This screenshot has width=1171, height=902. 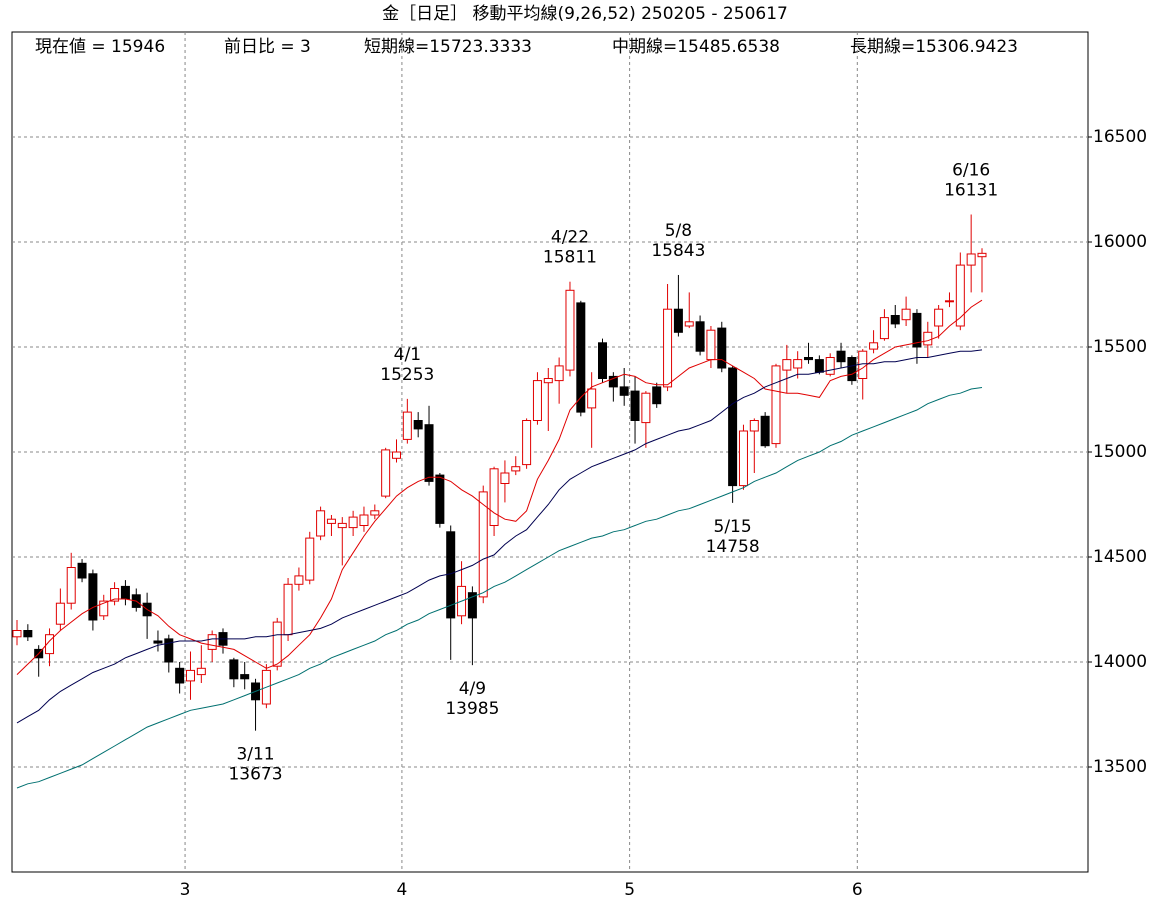 I want to click on y-tick-label: 15500, so click(x=1120, y=347).